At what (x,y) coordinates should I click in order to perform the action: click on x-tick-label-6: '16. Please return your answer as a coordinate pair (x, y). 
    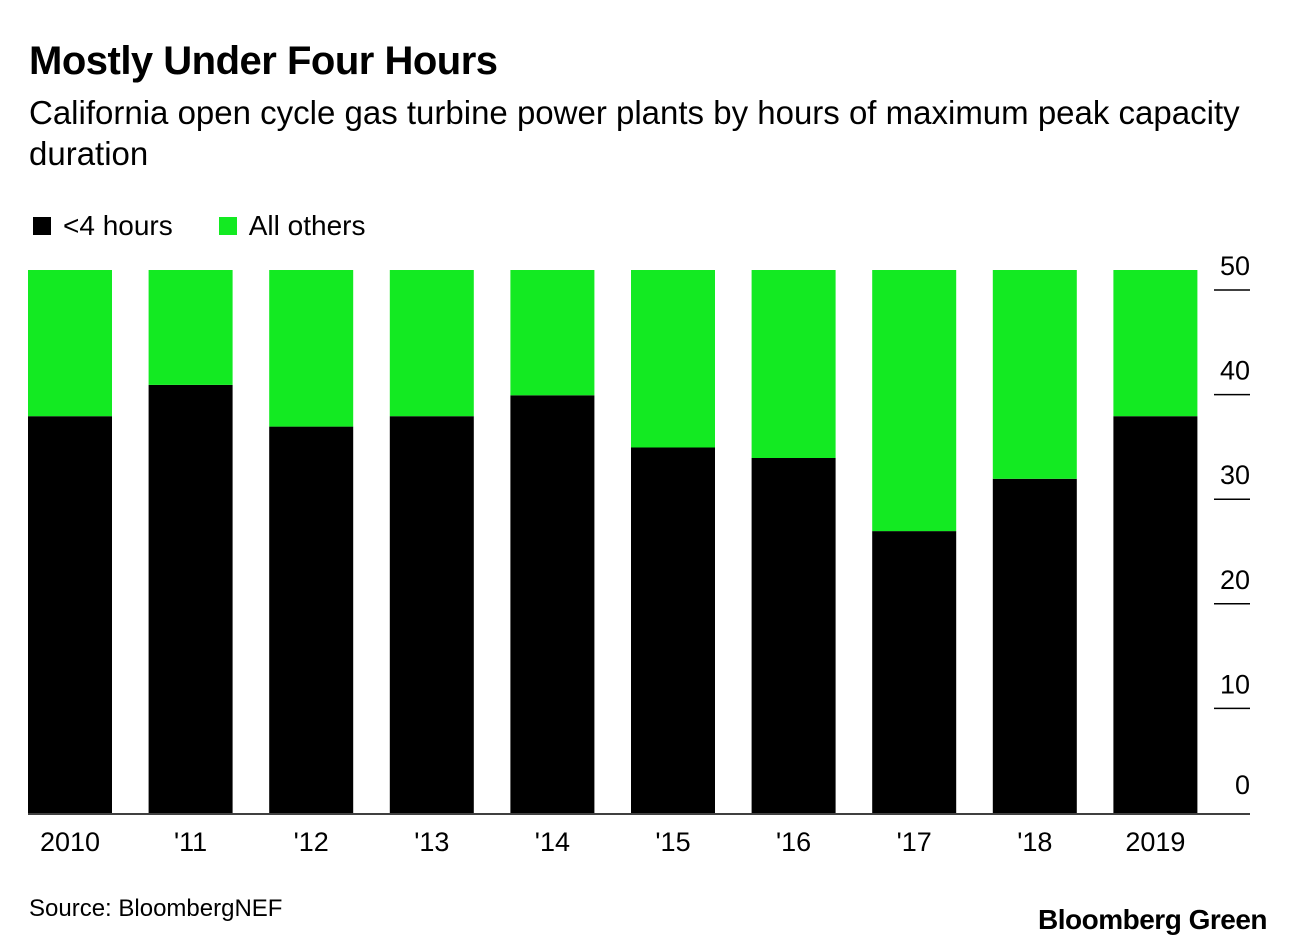
    Looking at the image, I should click on (793, 842).